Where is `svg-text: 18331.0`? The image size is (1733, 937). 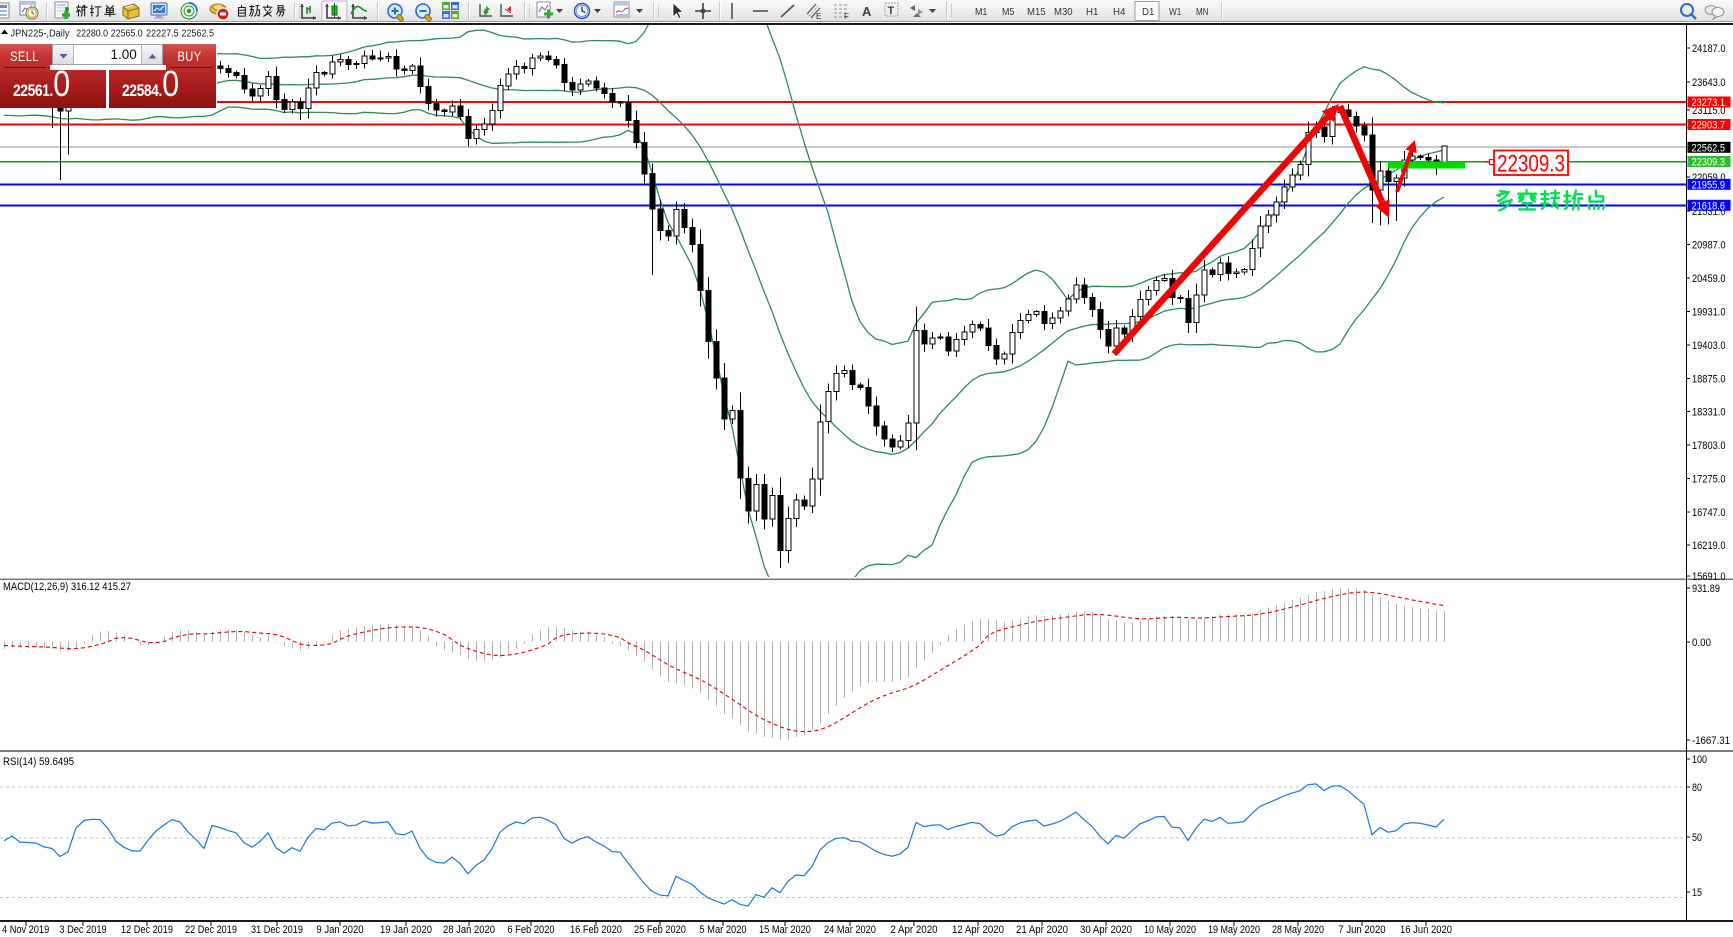 svg-text: 18331.0 is located at coordinates (1709, 413).